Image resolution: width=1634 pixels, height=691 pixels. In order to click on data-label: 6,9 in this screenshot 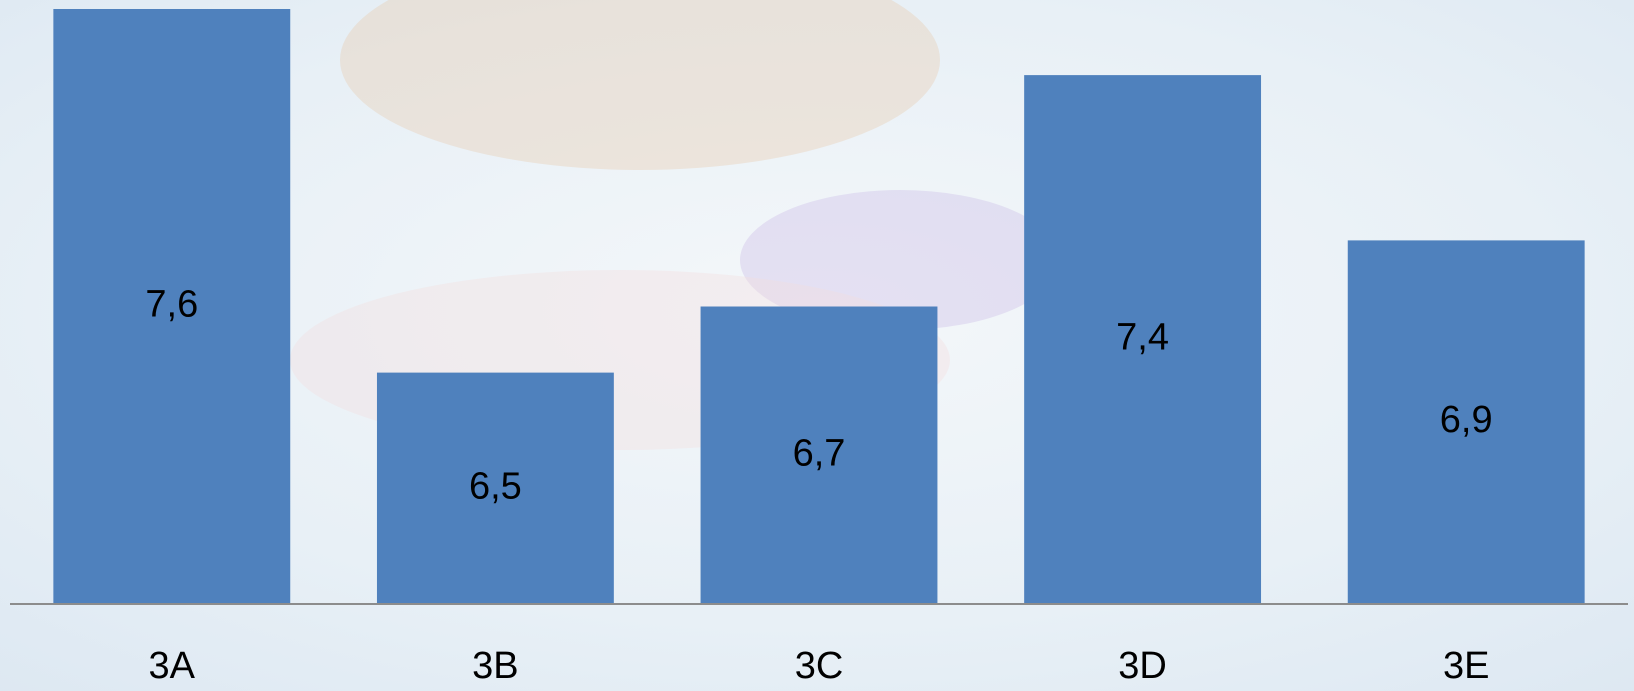, I will do `click(1466, 420)`.